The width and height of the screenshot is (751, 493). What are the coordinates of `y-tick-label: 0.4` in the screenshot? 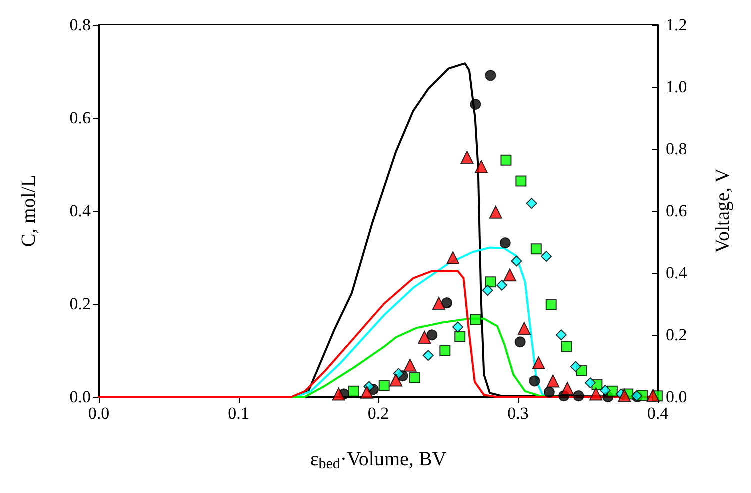 It's located at (81, 211).